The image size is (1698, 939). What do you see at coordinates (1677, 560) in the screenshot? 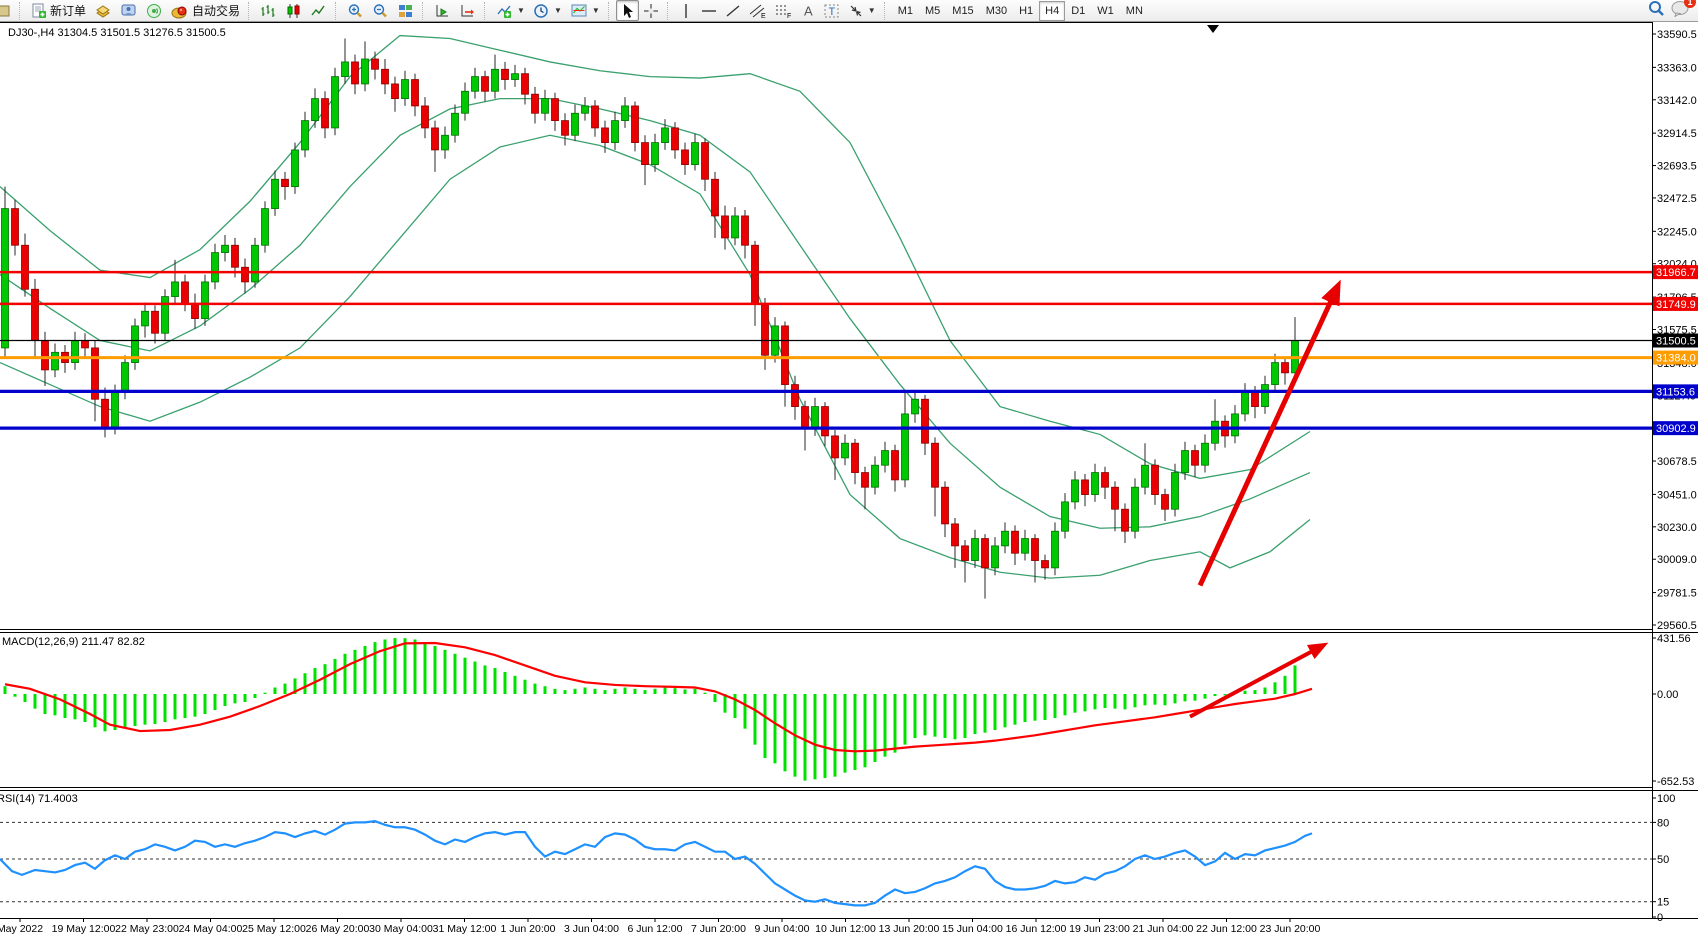
I see `price-tick-label: 30009.0` at bounding box center [1677, 560].